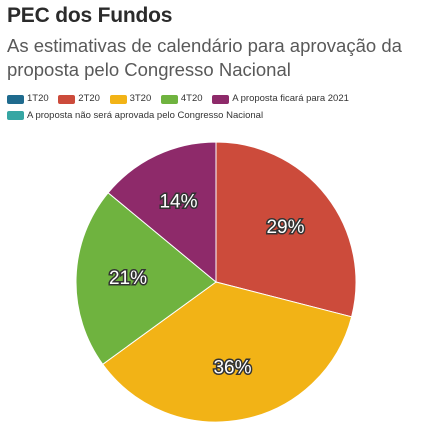  What do you see at coordinates (38, 98) in the screenshot?
I see `legend-label: 1T20` at bounding box center [38, 98].